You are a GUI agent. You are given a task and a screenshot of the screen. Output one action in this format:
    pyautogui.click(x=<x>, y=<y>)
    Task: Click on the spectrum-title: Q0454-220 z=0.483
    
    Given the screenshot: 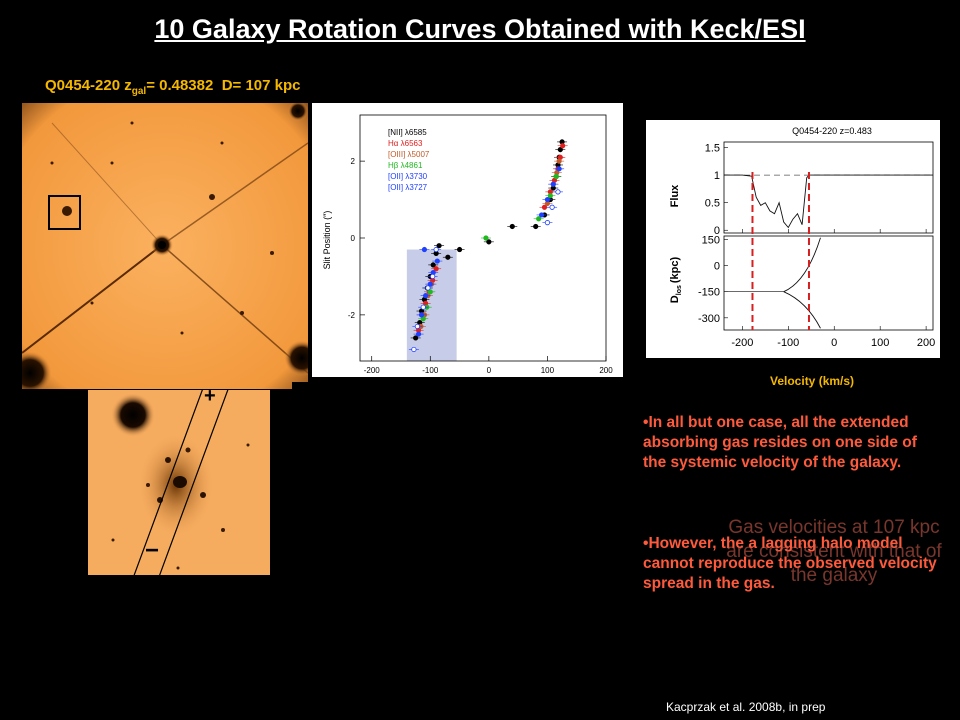 What is the action you would take?
    pyautogui.click(x=832, y=131)
    